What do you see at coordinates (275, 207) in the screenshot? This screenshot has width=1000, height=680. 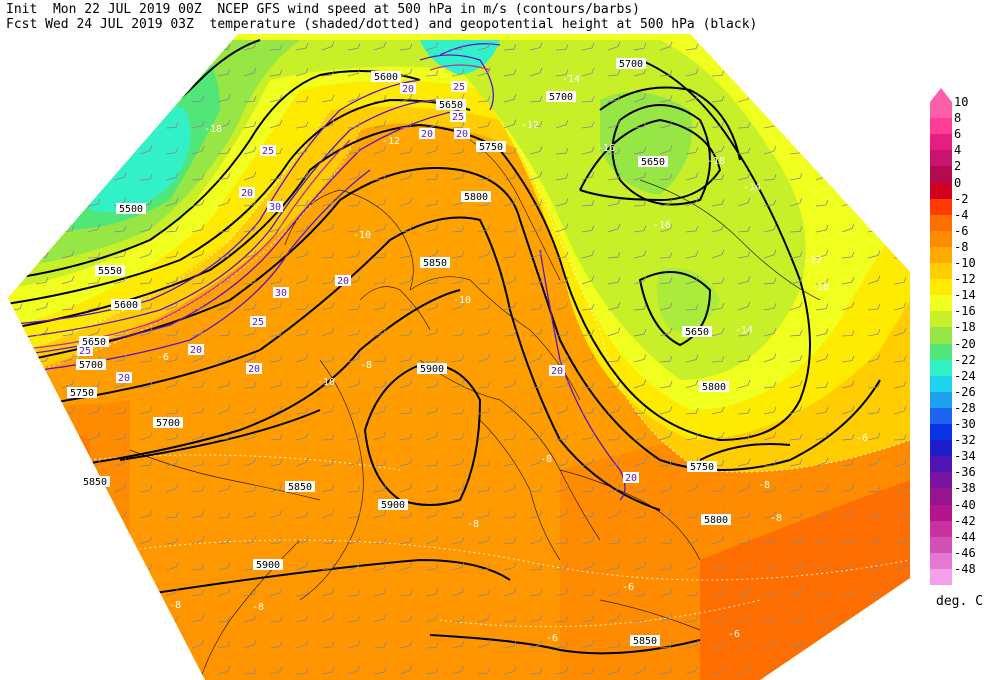 I see `wind-label: 30` at bounding box center [275, 207].